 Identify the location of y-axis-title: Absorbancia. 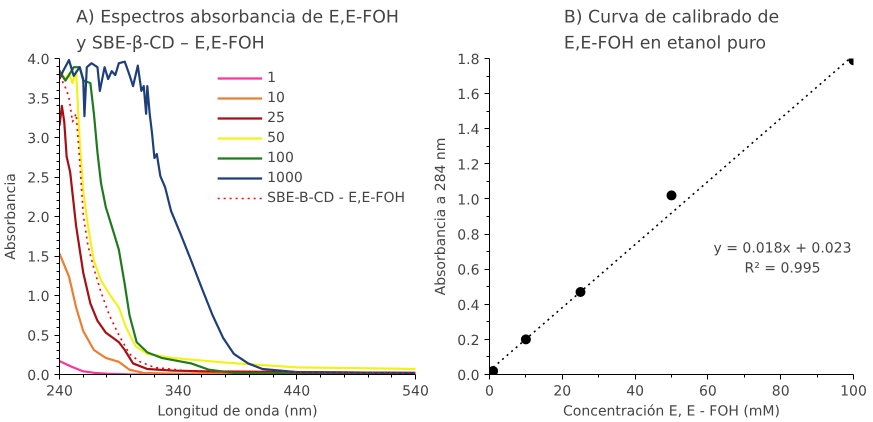
(11, 216).